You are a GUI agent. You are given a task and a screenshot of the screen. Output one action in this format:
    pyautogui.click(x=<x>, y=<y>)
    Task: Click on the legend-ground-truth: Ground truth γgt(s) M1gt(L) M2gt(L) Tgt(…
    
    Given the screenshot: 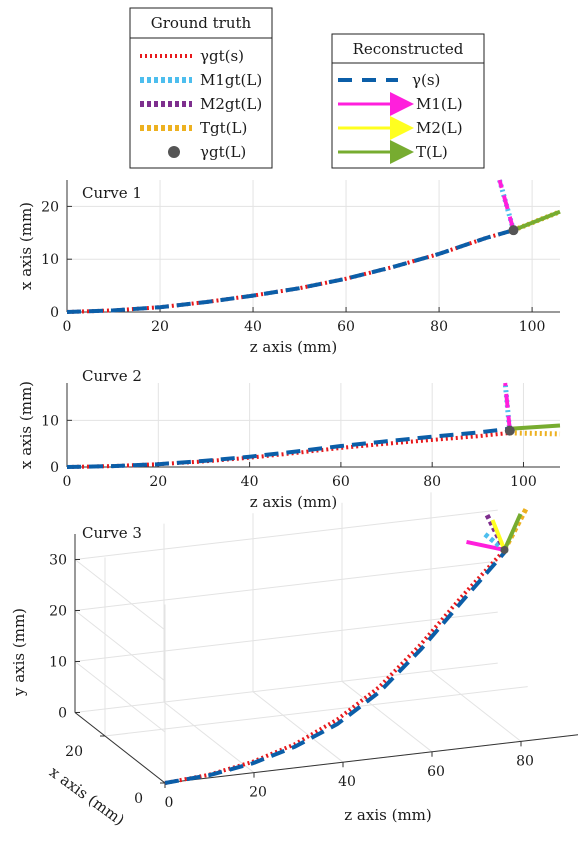 What is the action you would take?
    pyautogui.click(x=201, y=88)
    